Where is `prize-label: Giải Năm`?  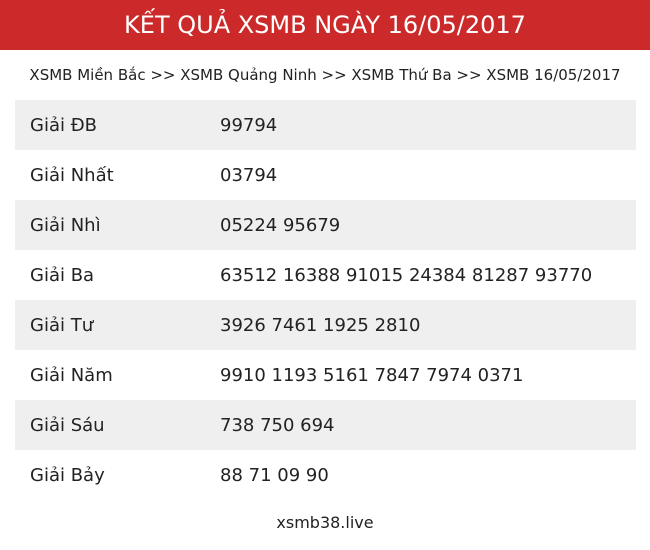 prize-label: Giải Năm is located at coordinates (71, 375).